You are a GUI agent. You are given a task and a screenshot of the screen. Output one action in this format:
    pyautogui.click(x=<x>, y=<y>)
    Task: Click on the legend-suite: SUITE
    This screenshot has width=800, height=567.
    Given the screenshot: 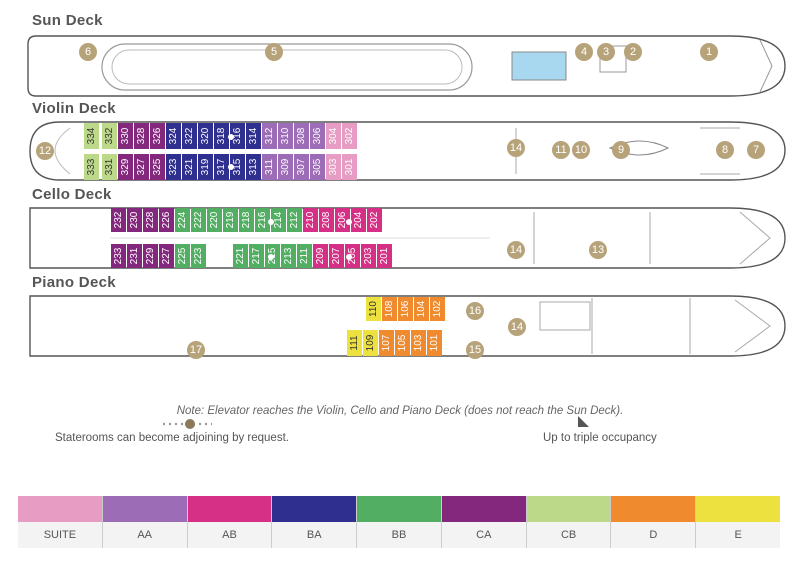 What is the action you would take?
    pyautogui.click(x=60, y=522)
    